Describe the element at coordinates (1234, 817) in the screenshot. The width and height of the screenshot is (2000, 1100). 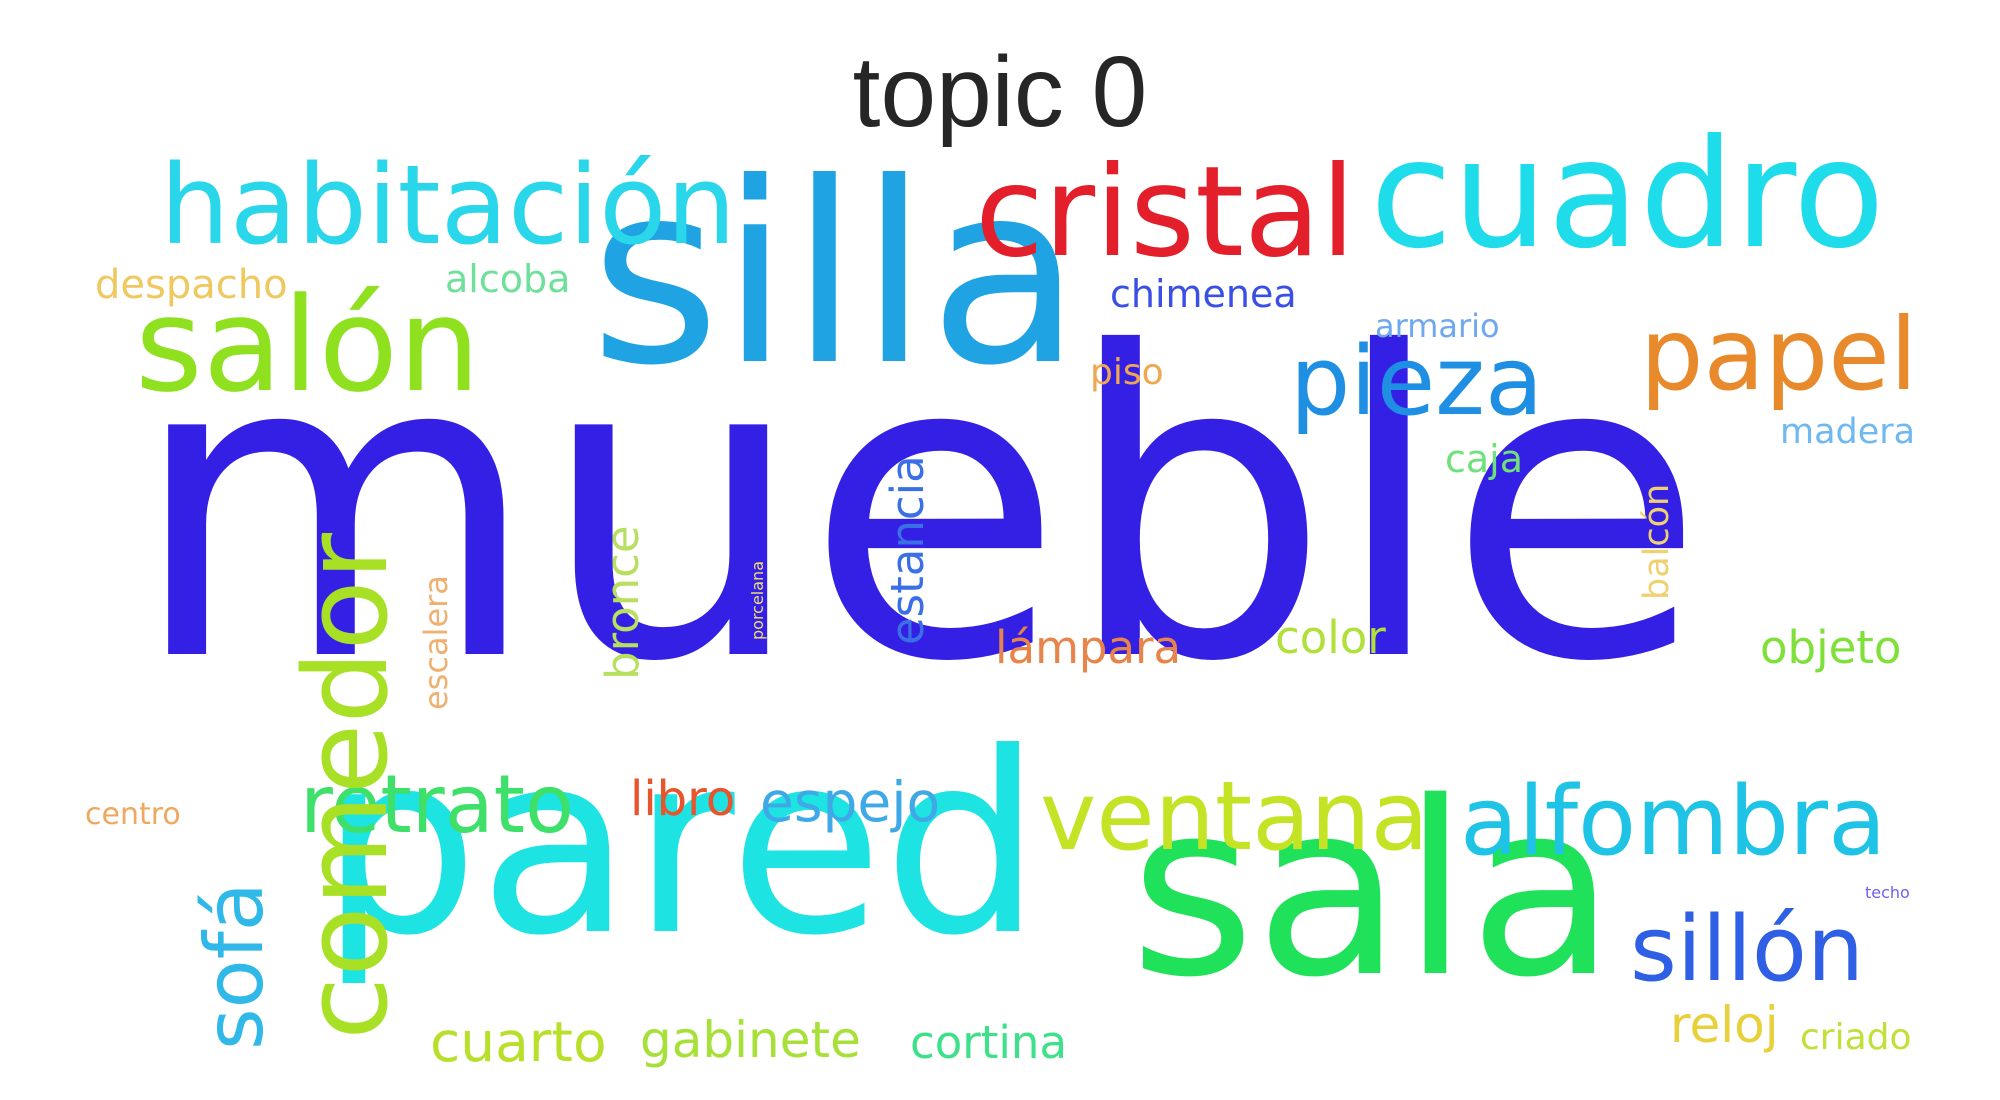
I see `word-ventana: ventana` at that location.